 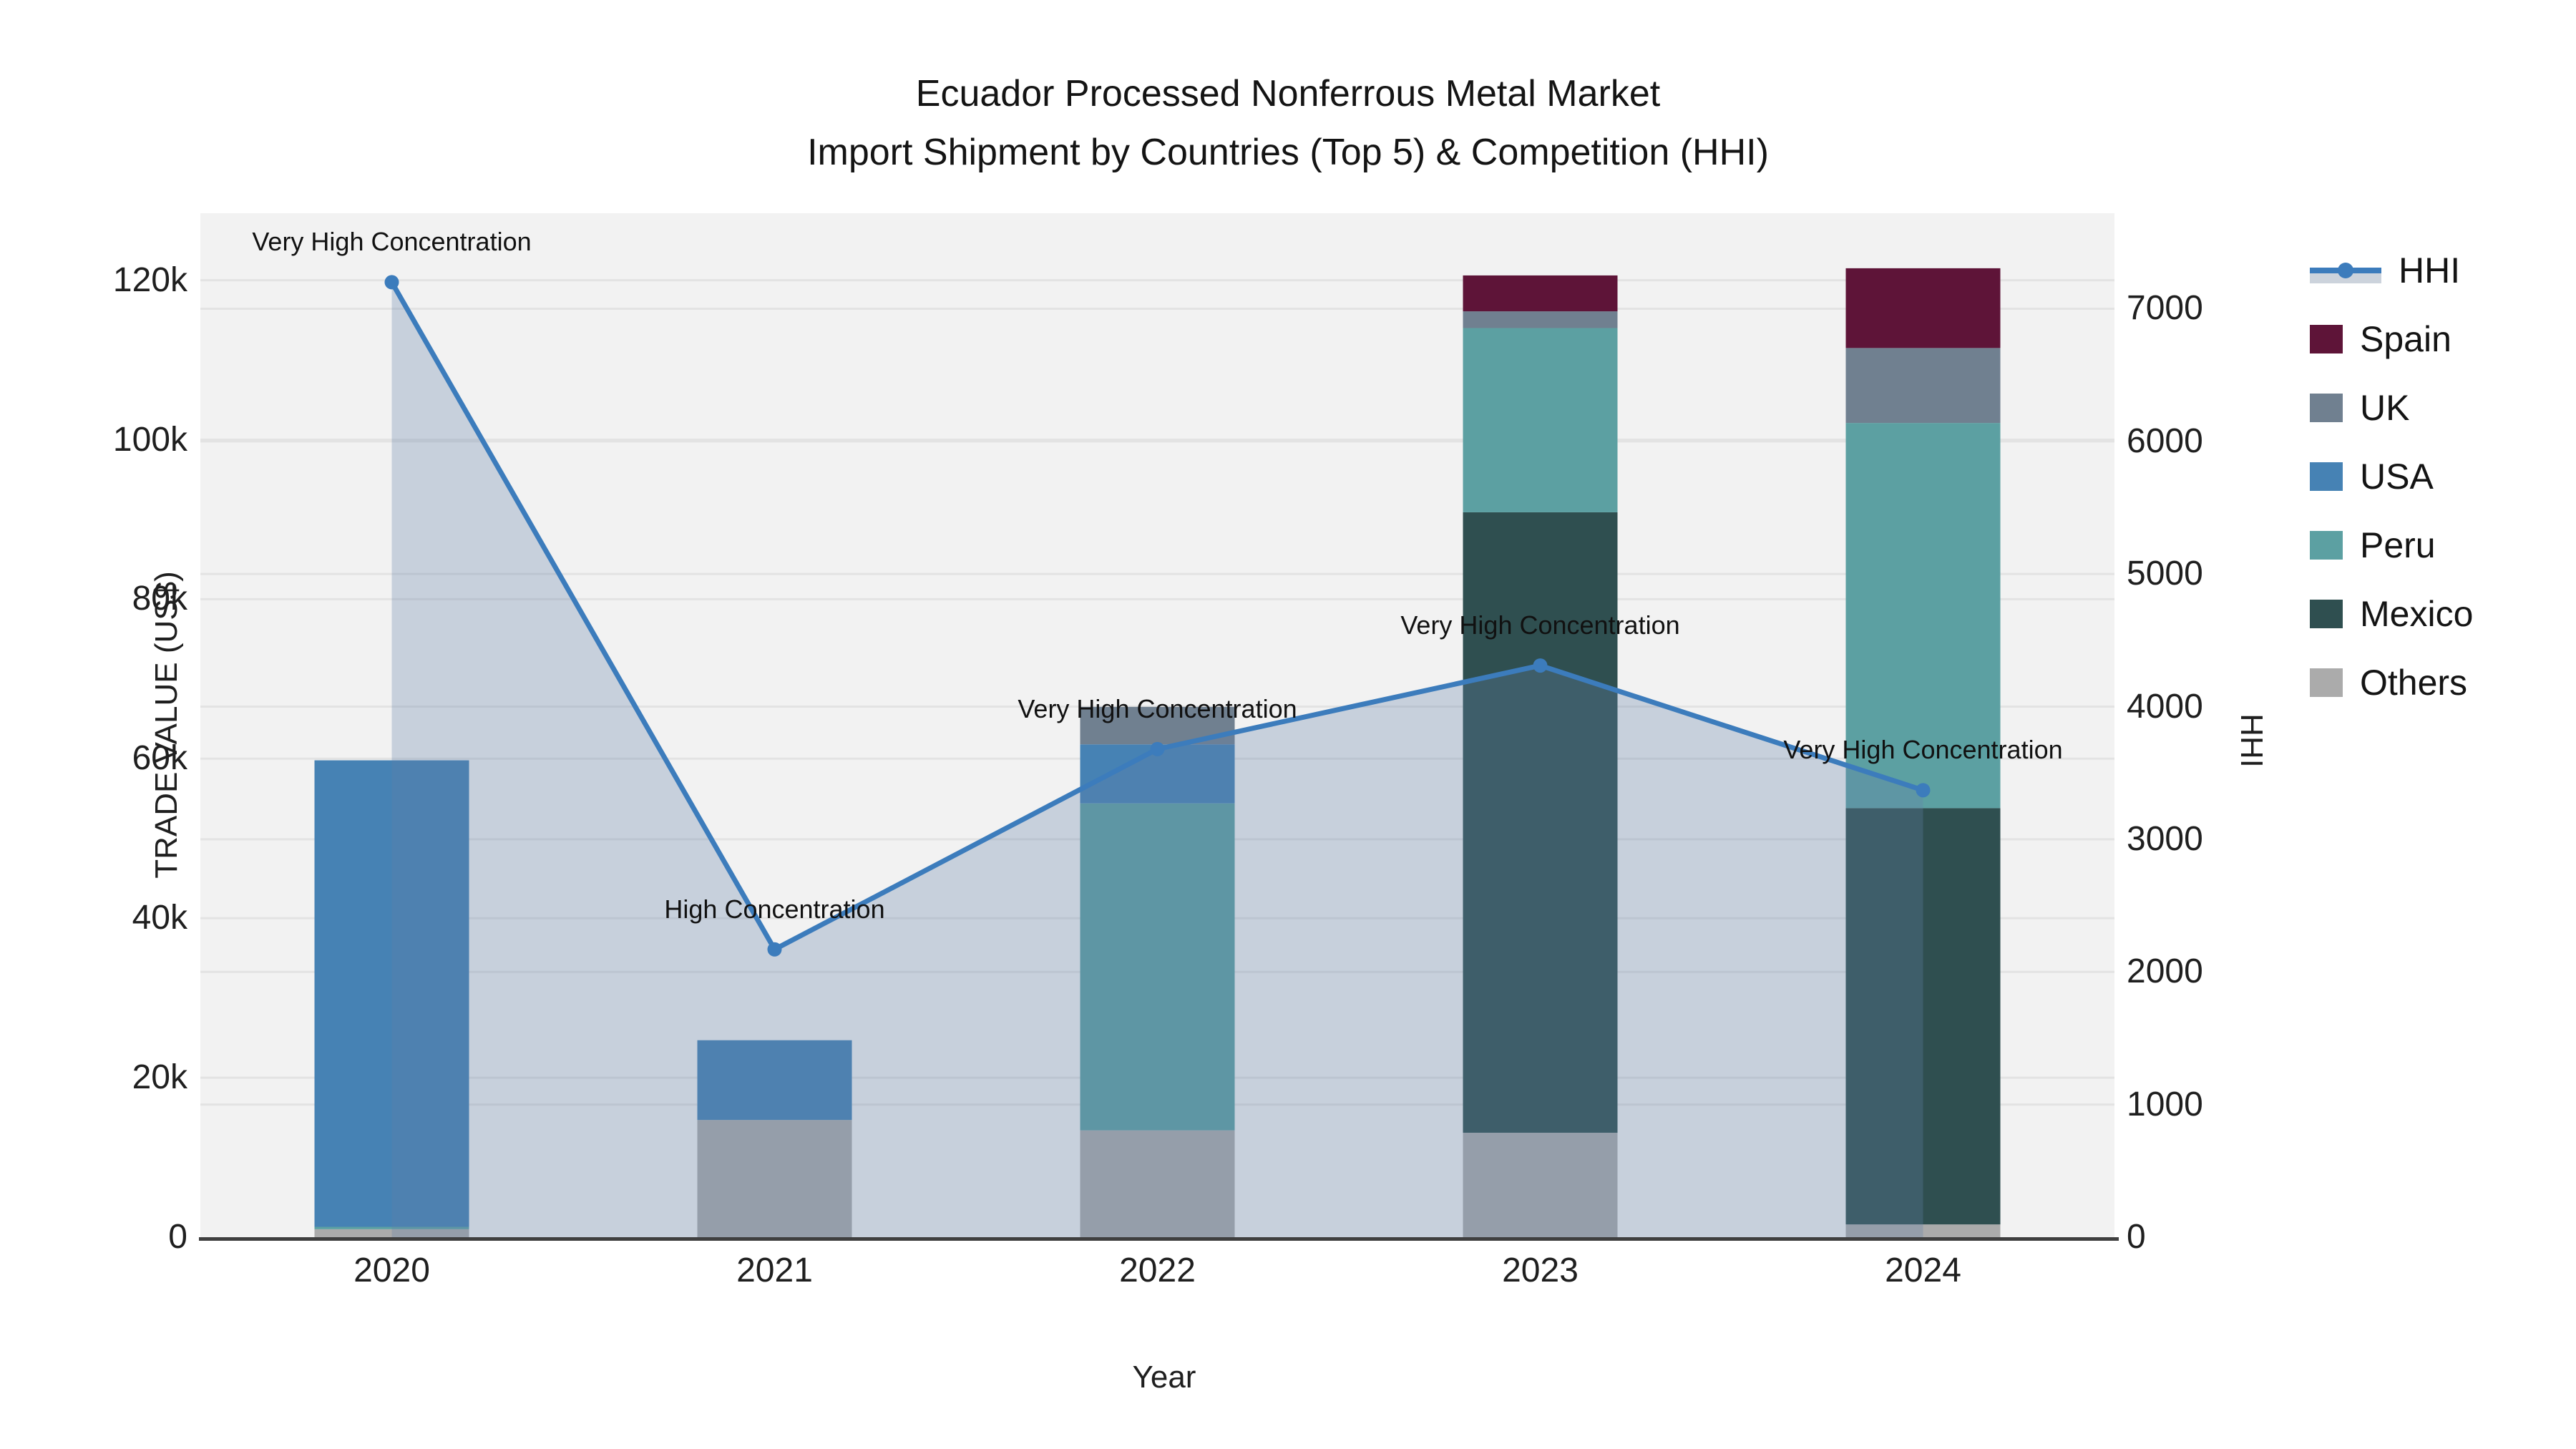 I want to click on x-tick-2024: 2024, so click(x=1923, y=1270).